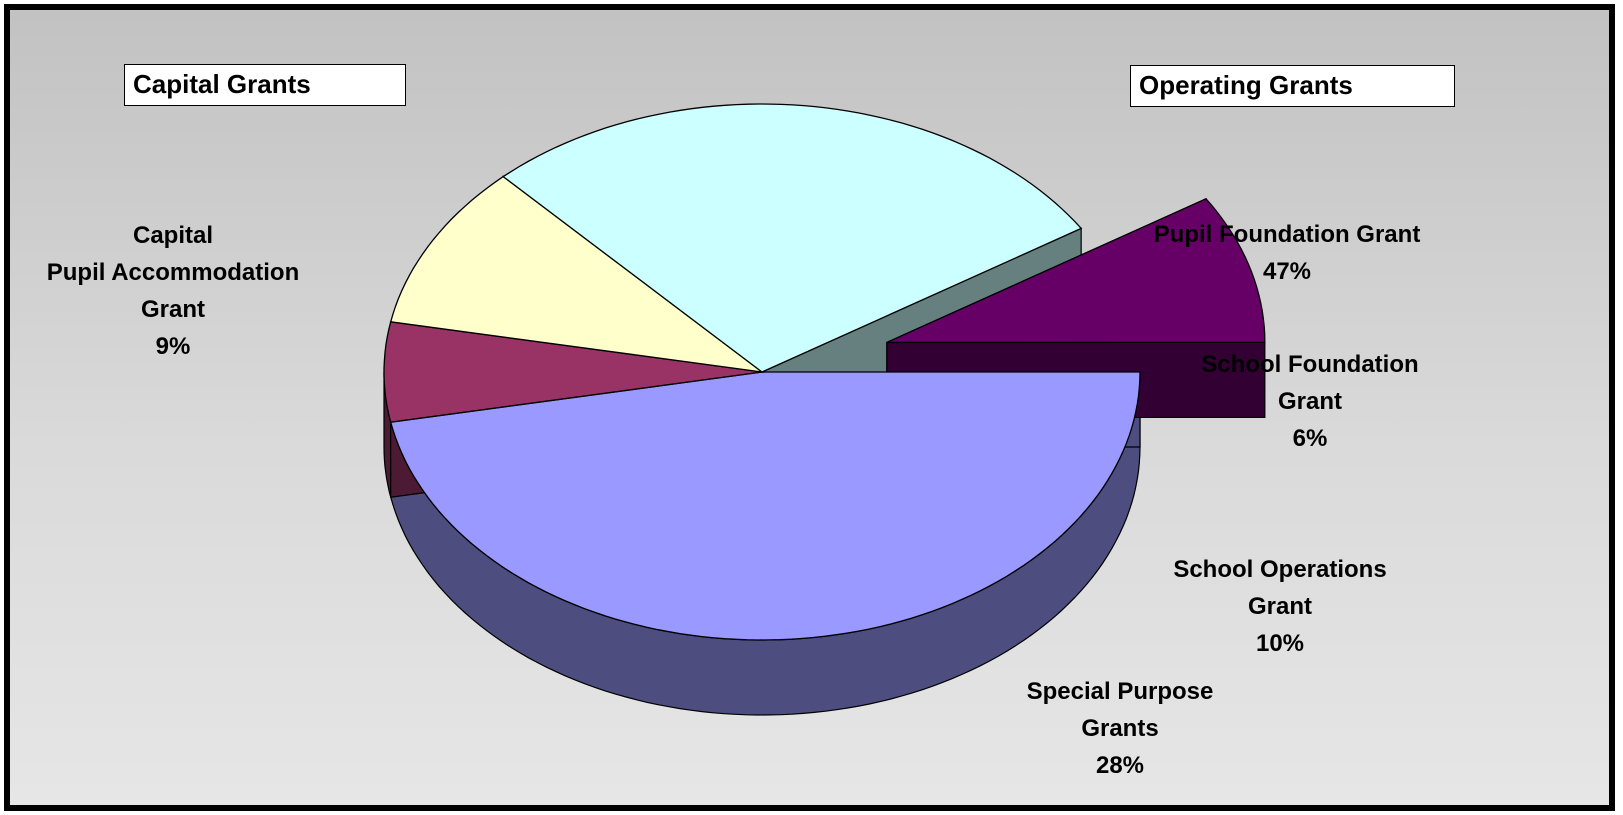 The image size is (1623, 815). What do you see at coordinates (1076, 271) in the screenshot?
I see `slice-top-capital-pupil-accommodation-grant` at bounding box center [1076, 271].